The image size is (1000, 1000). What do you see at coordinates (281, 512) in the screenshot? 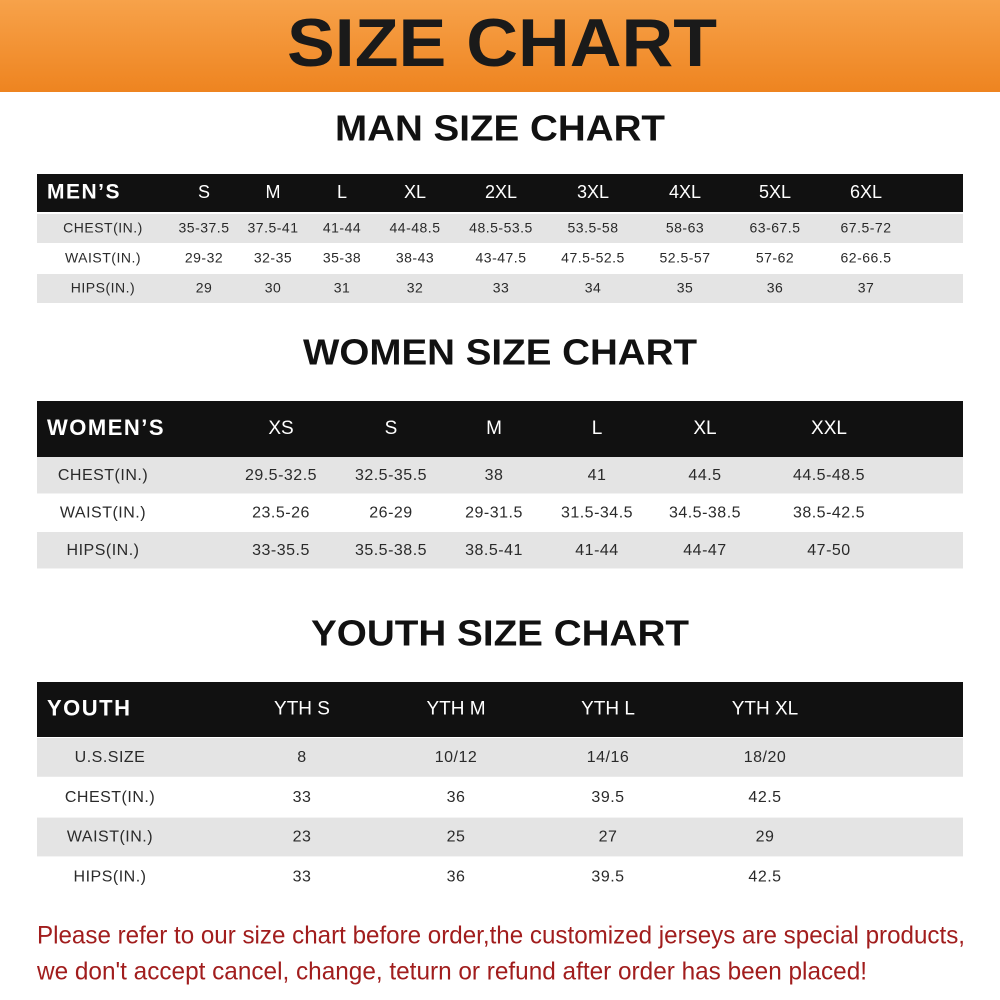
I see `cell: 23.5-26` at bounding box center [281, 512].